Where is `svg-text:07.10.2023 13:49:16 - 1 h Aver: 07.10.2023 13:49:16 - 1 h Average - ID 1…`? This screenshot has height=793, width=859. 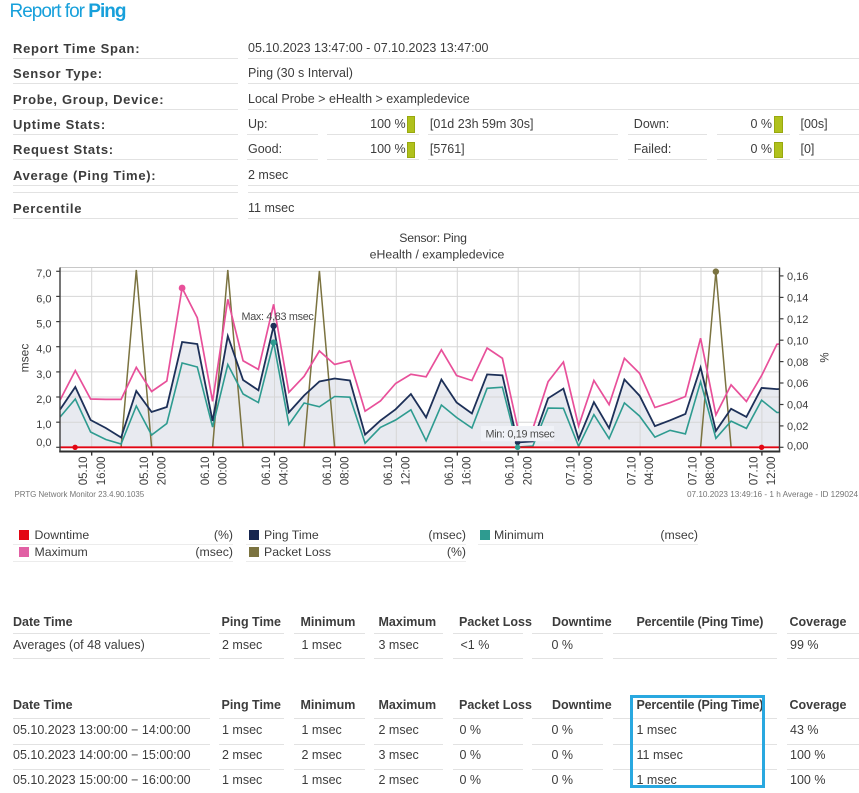
svg-text:07.10.2023 13:49:16 - 1 h Aver: 07.10.2023 13:49:16 - 1 h Average - ID 1… is located at coordinates (772, 494).